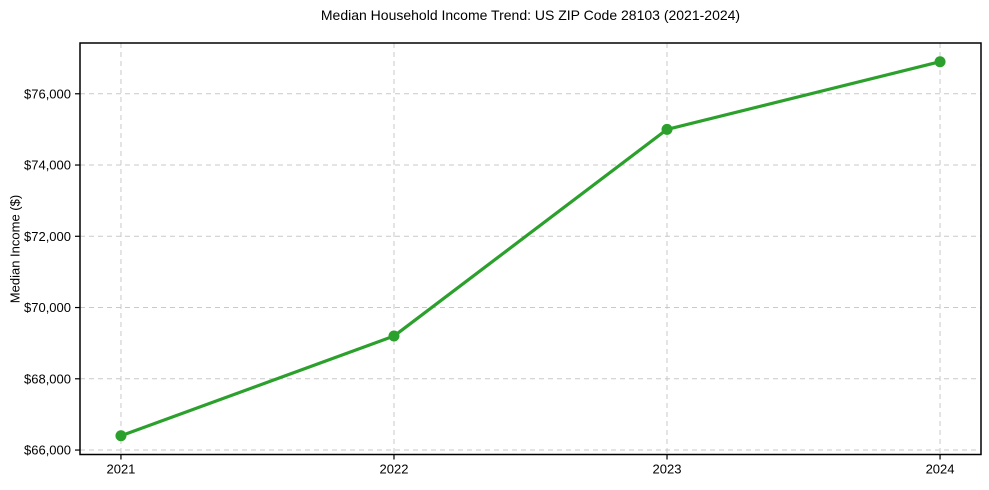 The height and width of the screenshot is (490, 989). What do you see at coordinates (47, 93) in the screenshot?
I see `y-tick-label: $76,000` at bounding box center [47, 93].